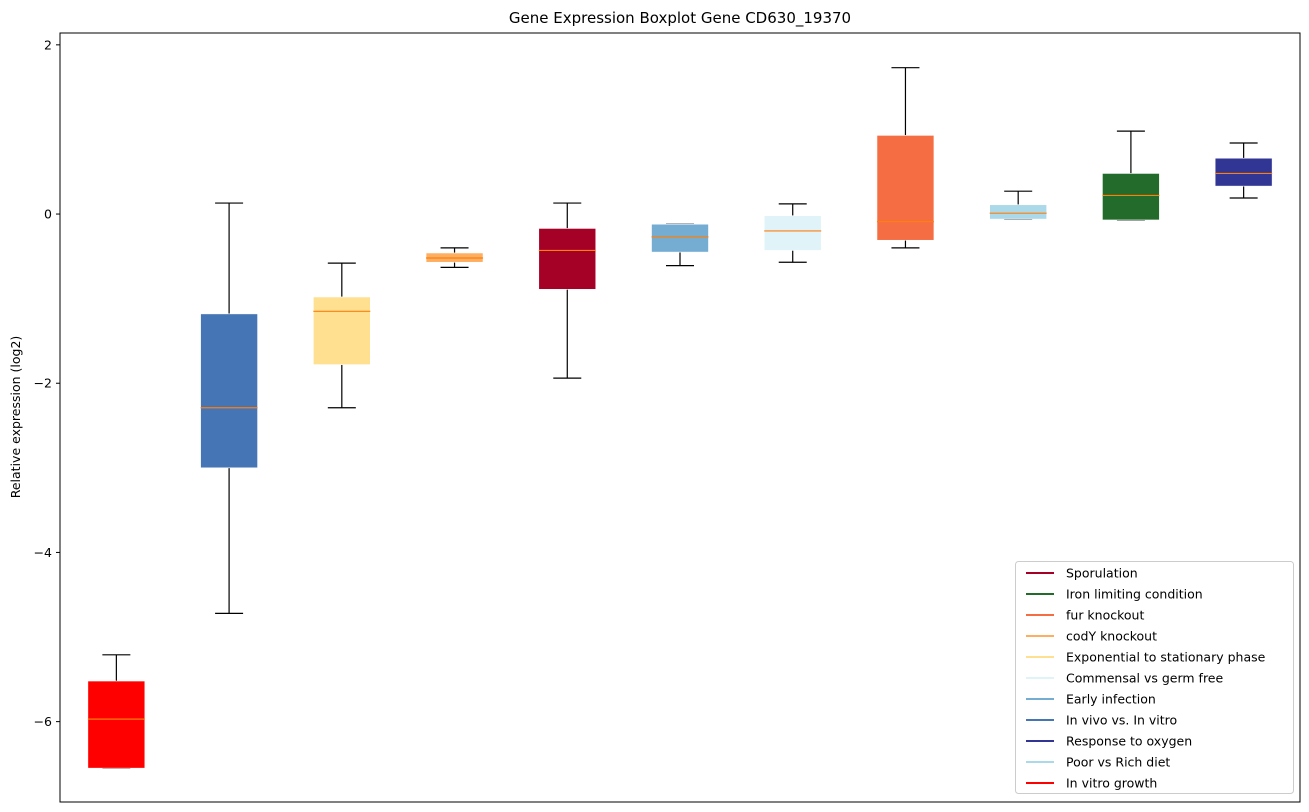  I want to click on legend-label: Commensal vs germ free, so click(1144, 678).